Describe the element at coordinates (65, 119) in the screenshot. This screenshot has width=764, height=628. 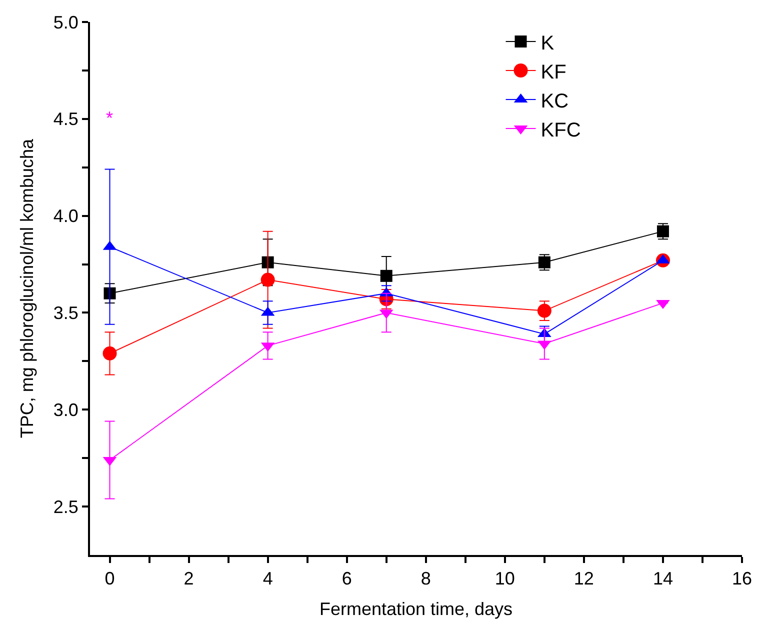
I see `y-tick-label: 4.5` at that location.